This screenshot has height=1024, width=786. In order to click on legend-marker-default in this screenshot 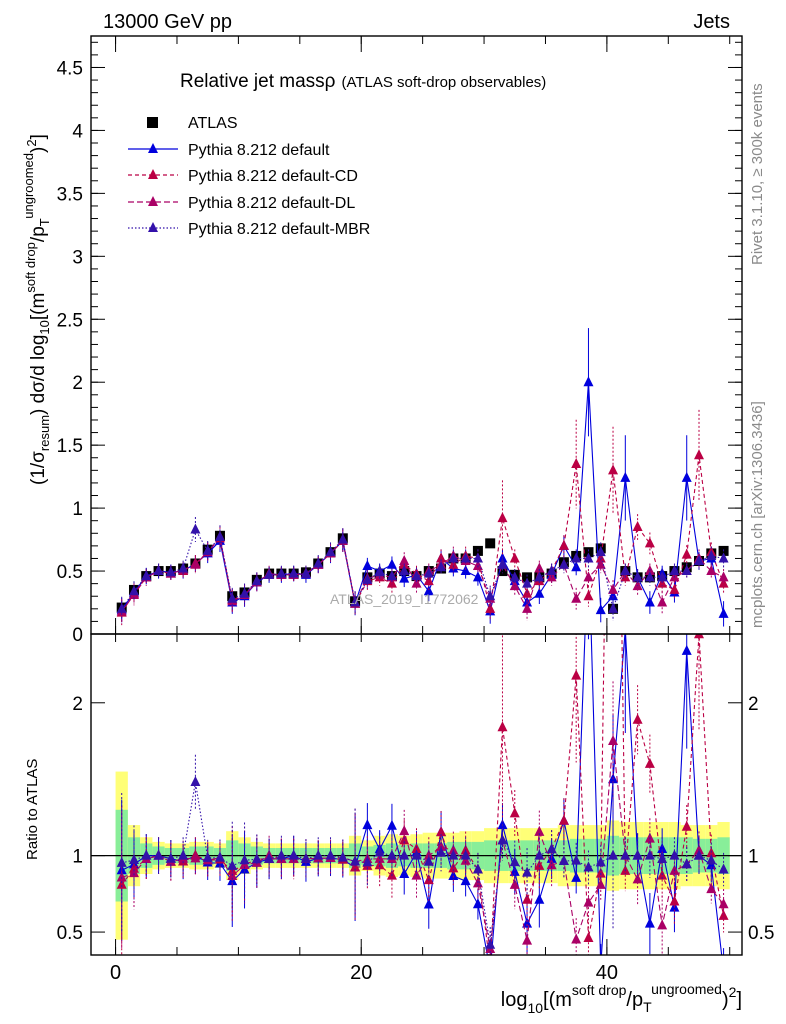, I will do `click(153, 148)`.